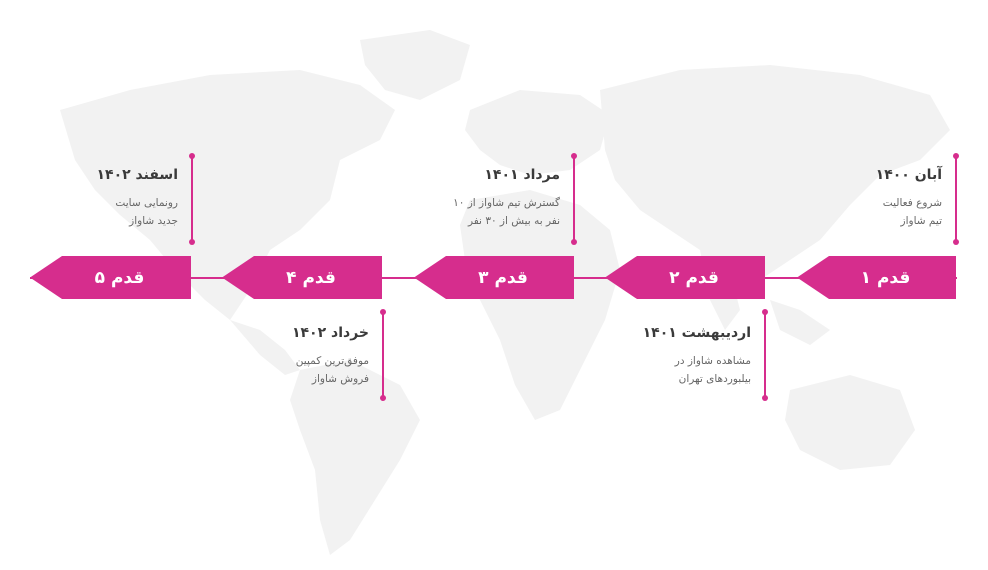 Image resolution: width=988 pixels, height=570 pixels. Describe the element at coordinates (192, 242) in the screenshot. I see `milestone-5-end-dot` at that location.